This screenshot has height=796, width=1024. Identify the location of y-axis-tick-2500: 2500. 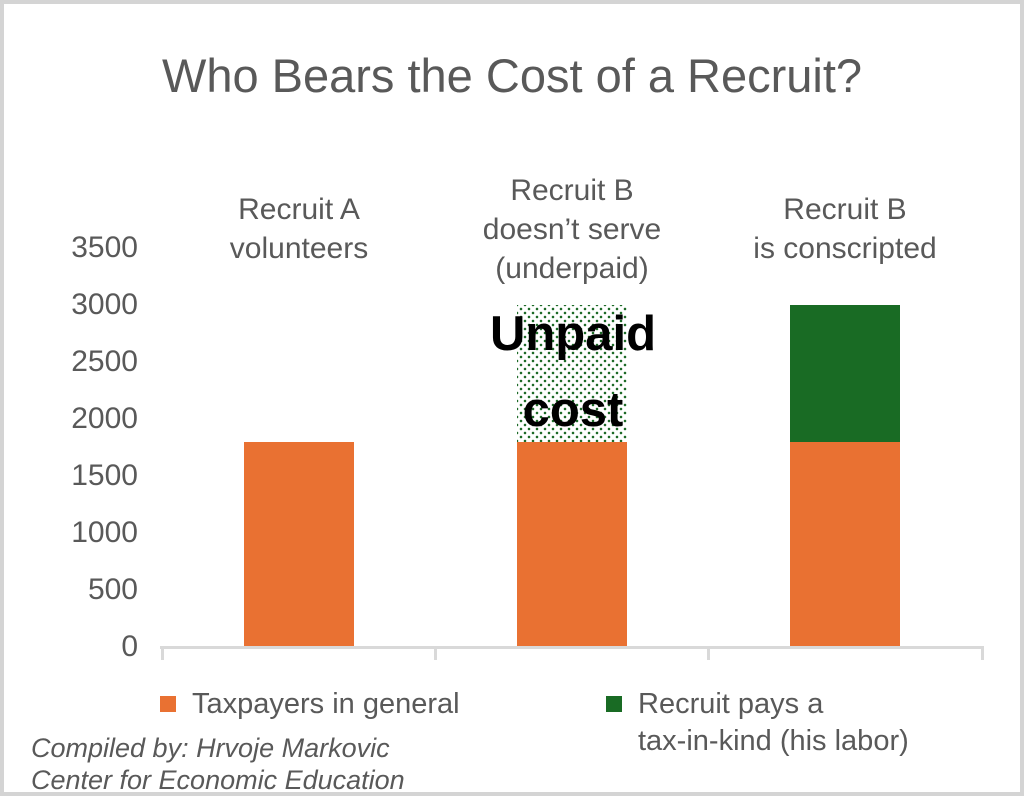
(104, 361).